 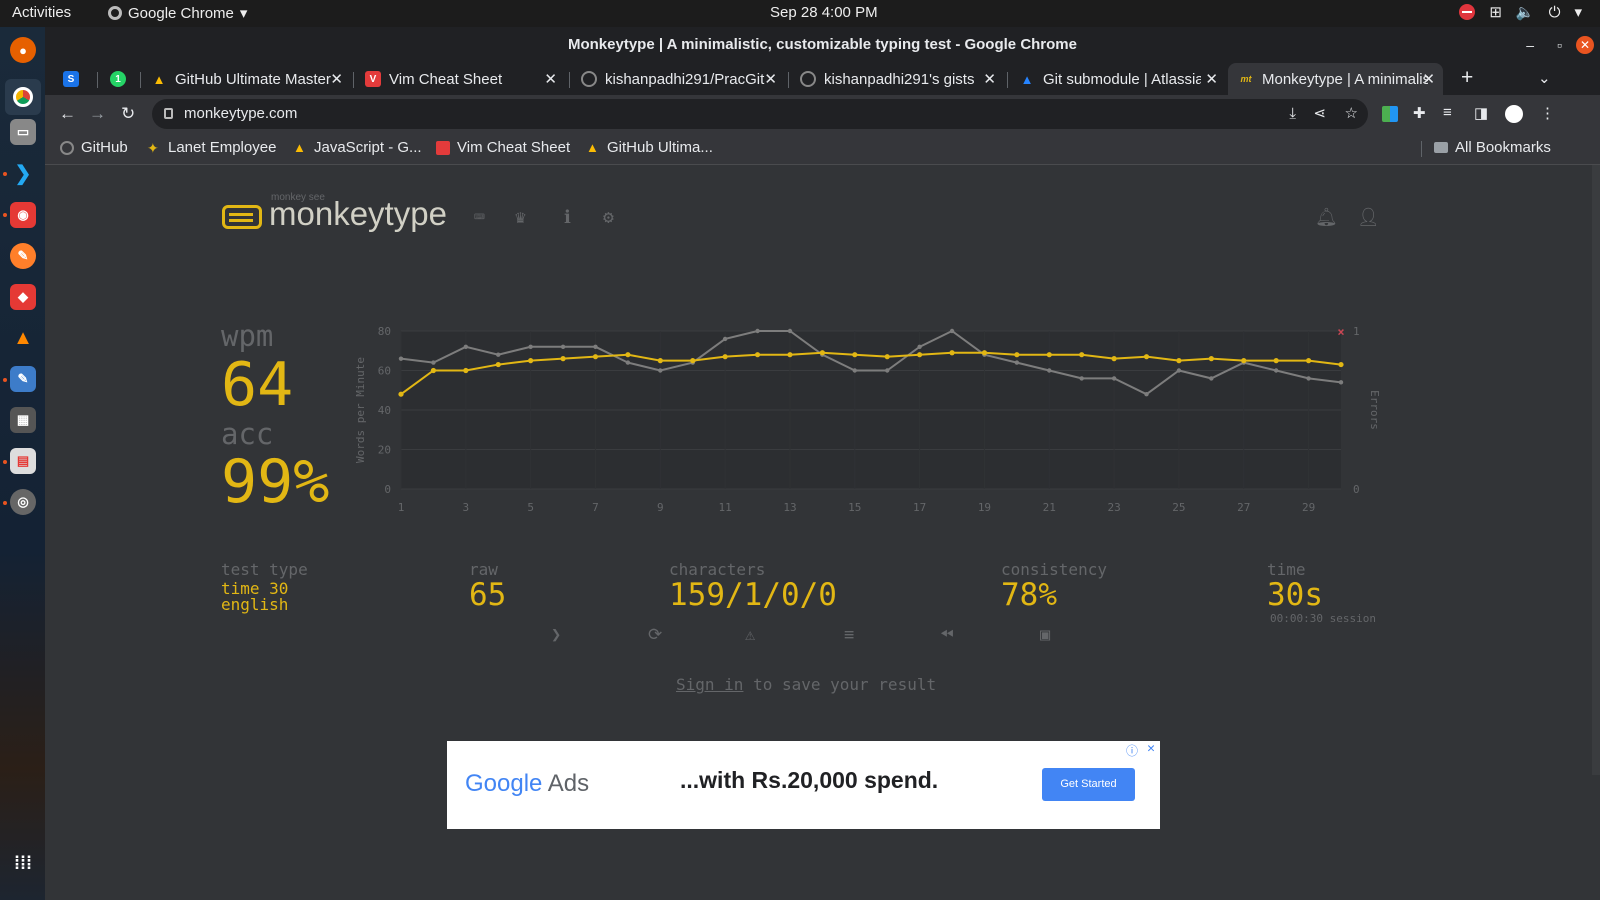 I want to click on calculator-icon: ▦, so click(x=23, y=420).